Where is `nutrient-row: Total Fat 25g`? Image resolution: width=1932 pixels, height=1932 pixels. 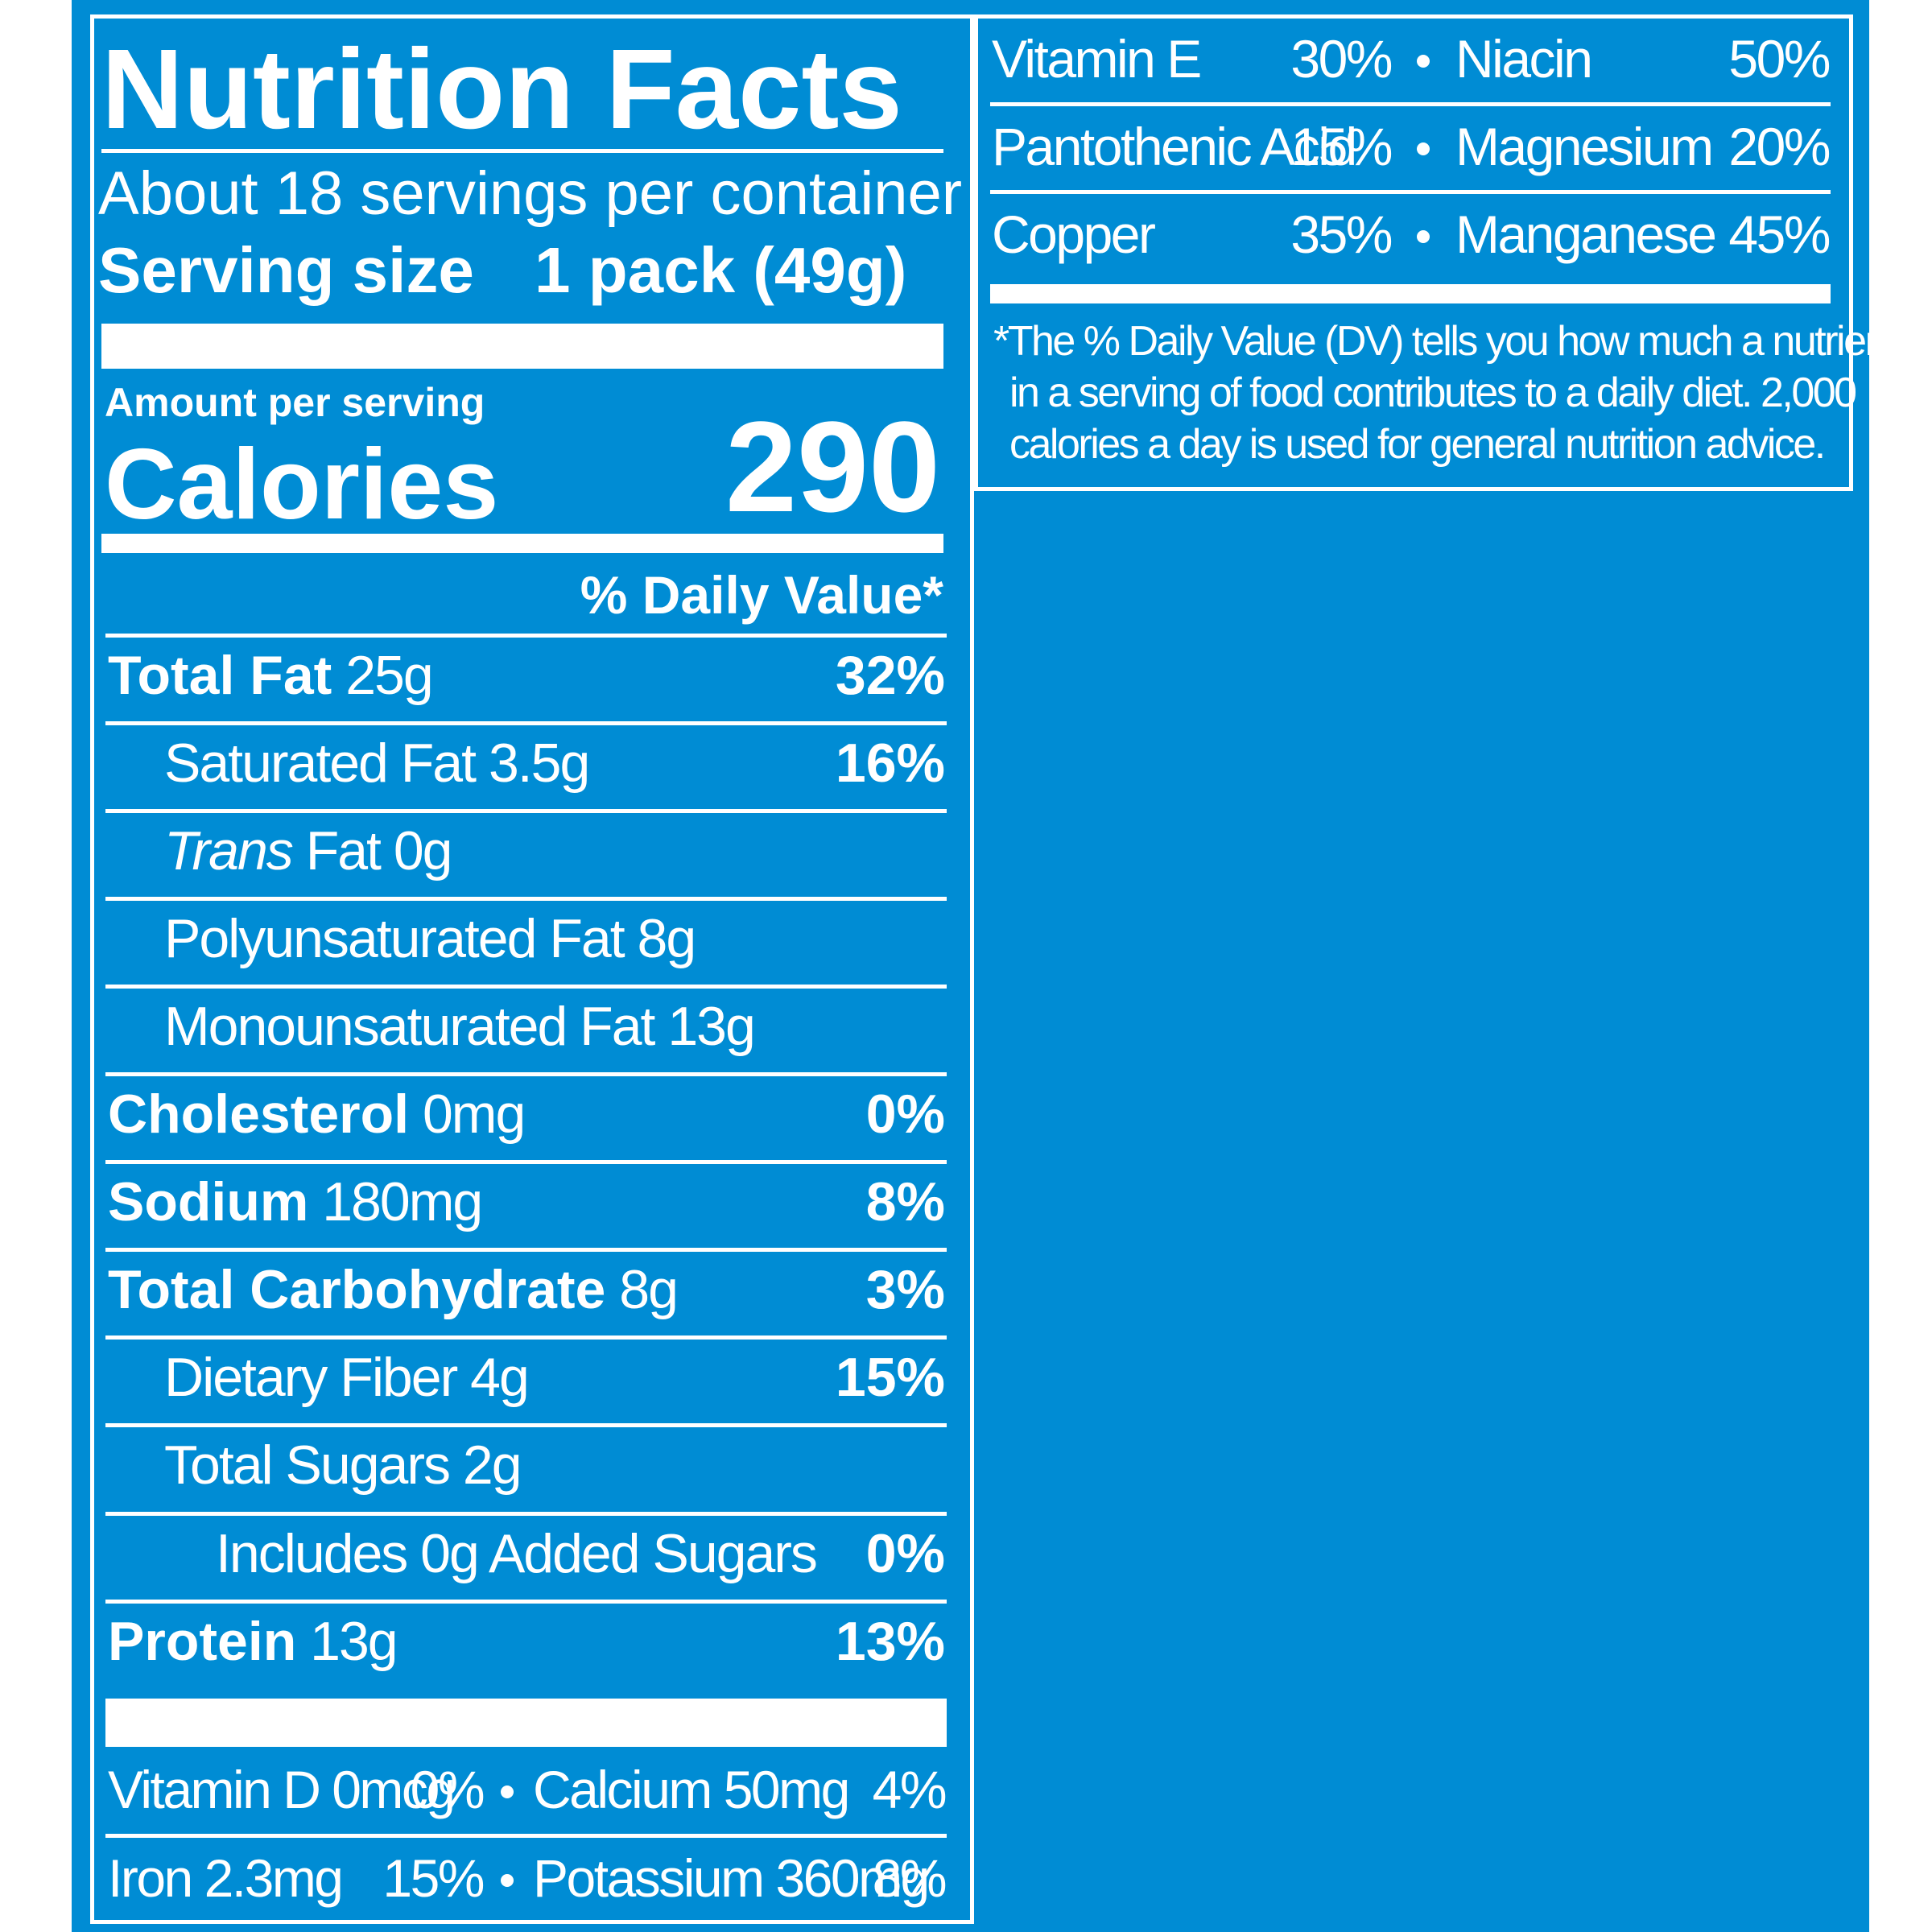
nutrient-row: Total Fat 25g is located at coordinates (271, 675).